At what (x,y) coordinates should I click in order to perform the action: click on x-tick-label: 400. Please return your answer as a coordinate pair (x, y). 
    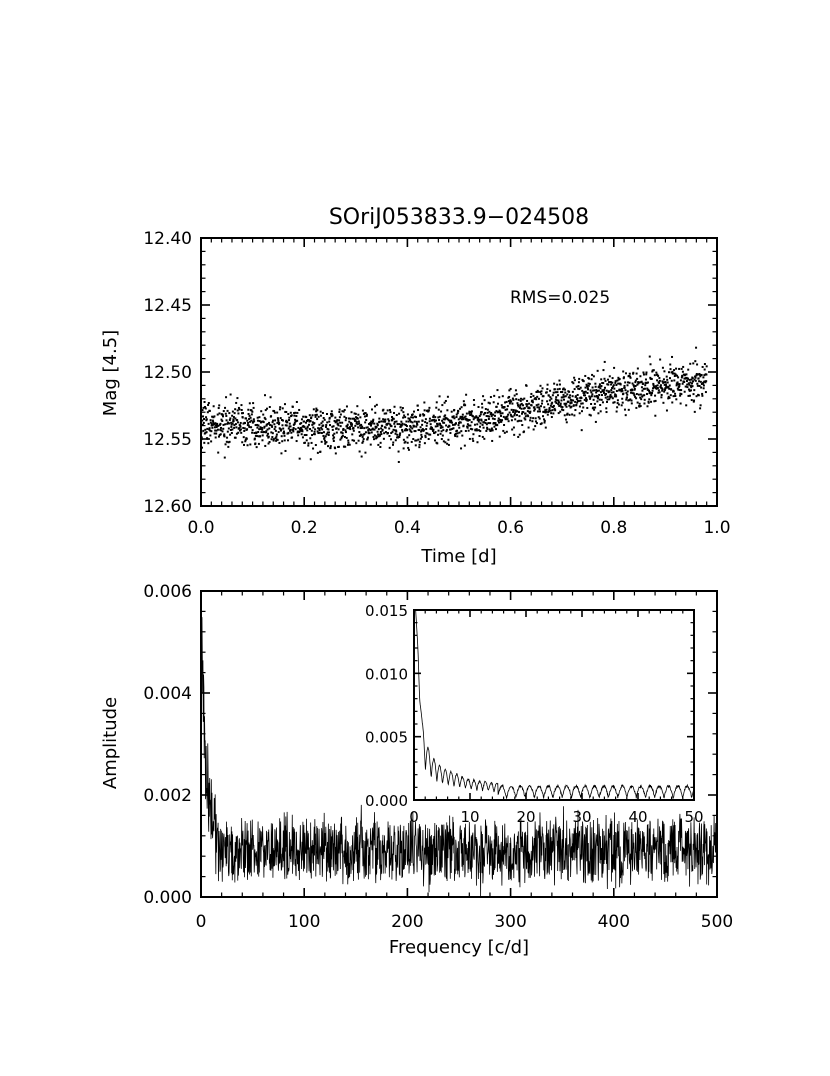
    Looking at the image, I should click on (614, 922).